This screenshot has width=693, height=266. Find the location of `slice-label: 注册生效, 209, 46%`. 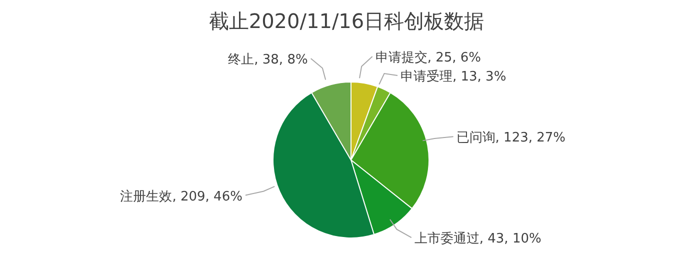

slice-label: 注册生效, 209, 46% is located at coordinates (181, 196).